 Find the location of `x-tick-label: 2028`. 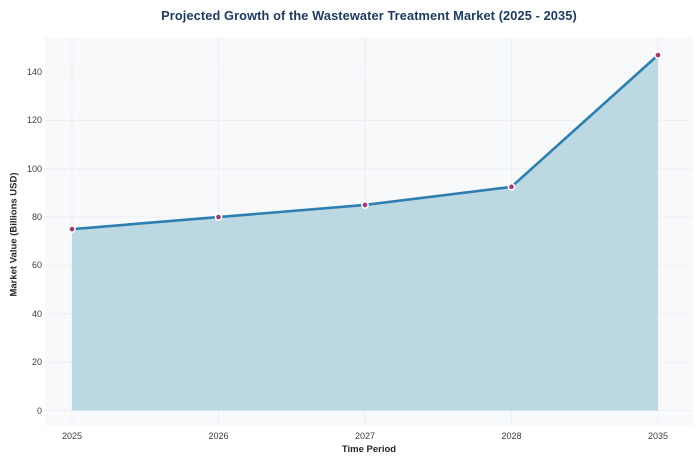

x-tick-label: 2028 is located at coordinates (511, 436).